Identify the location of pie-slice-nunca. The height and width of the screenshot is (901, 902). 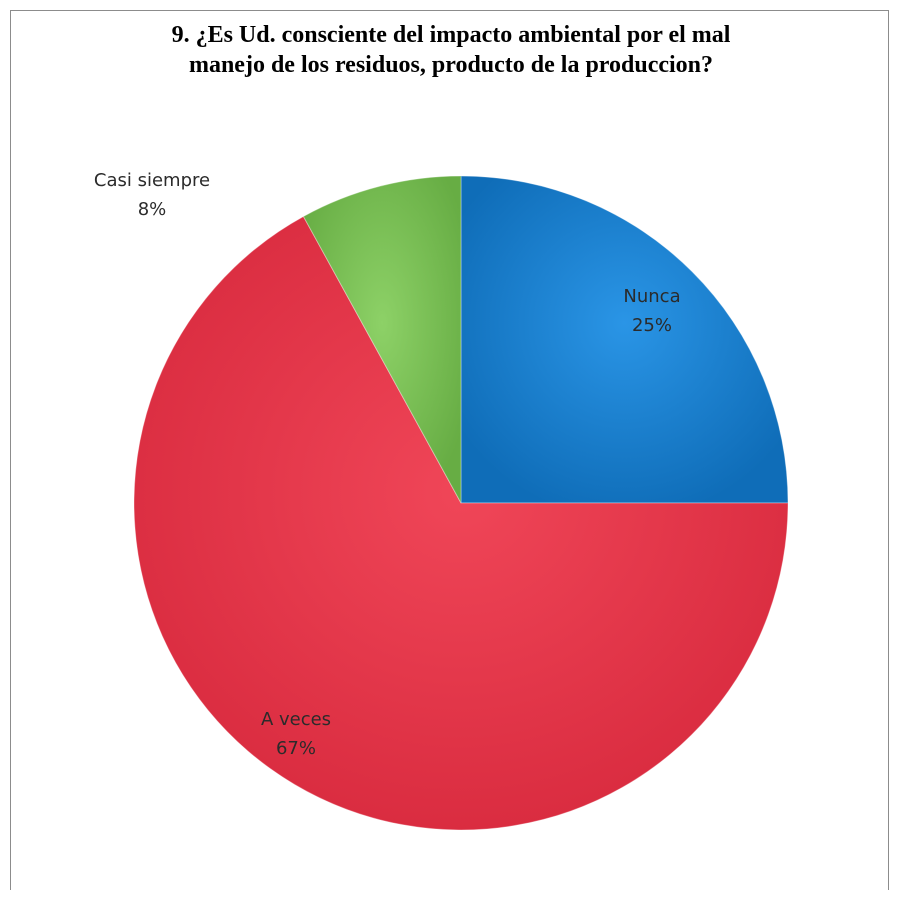
(624, 339).